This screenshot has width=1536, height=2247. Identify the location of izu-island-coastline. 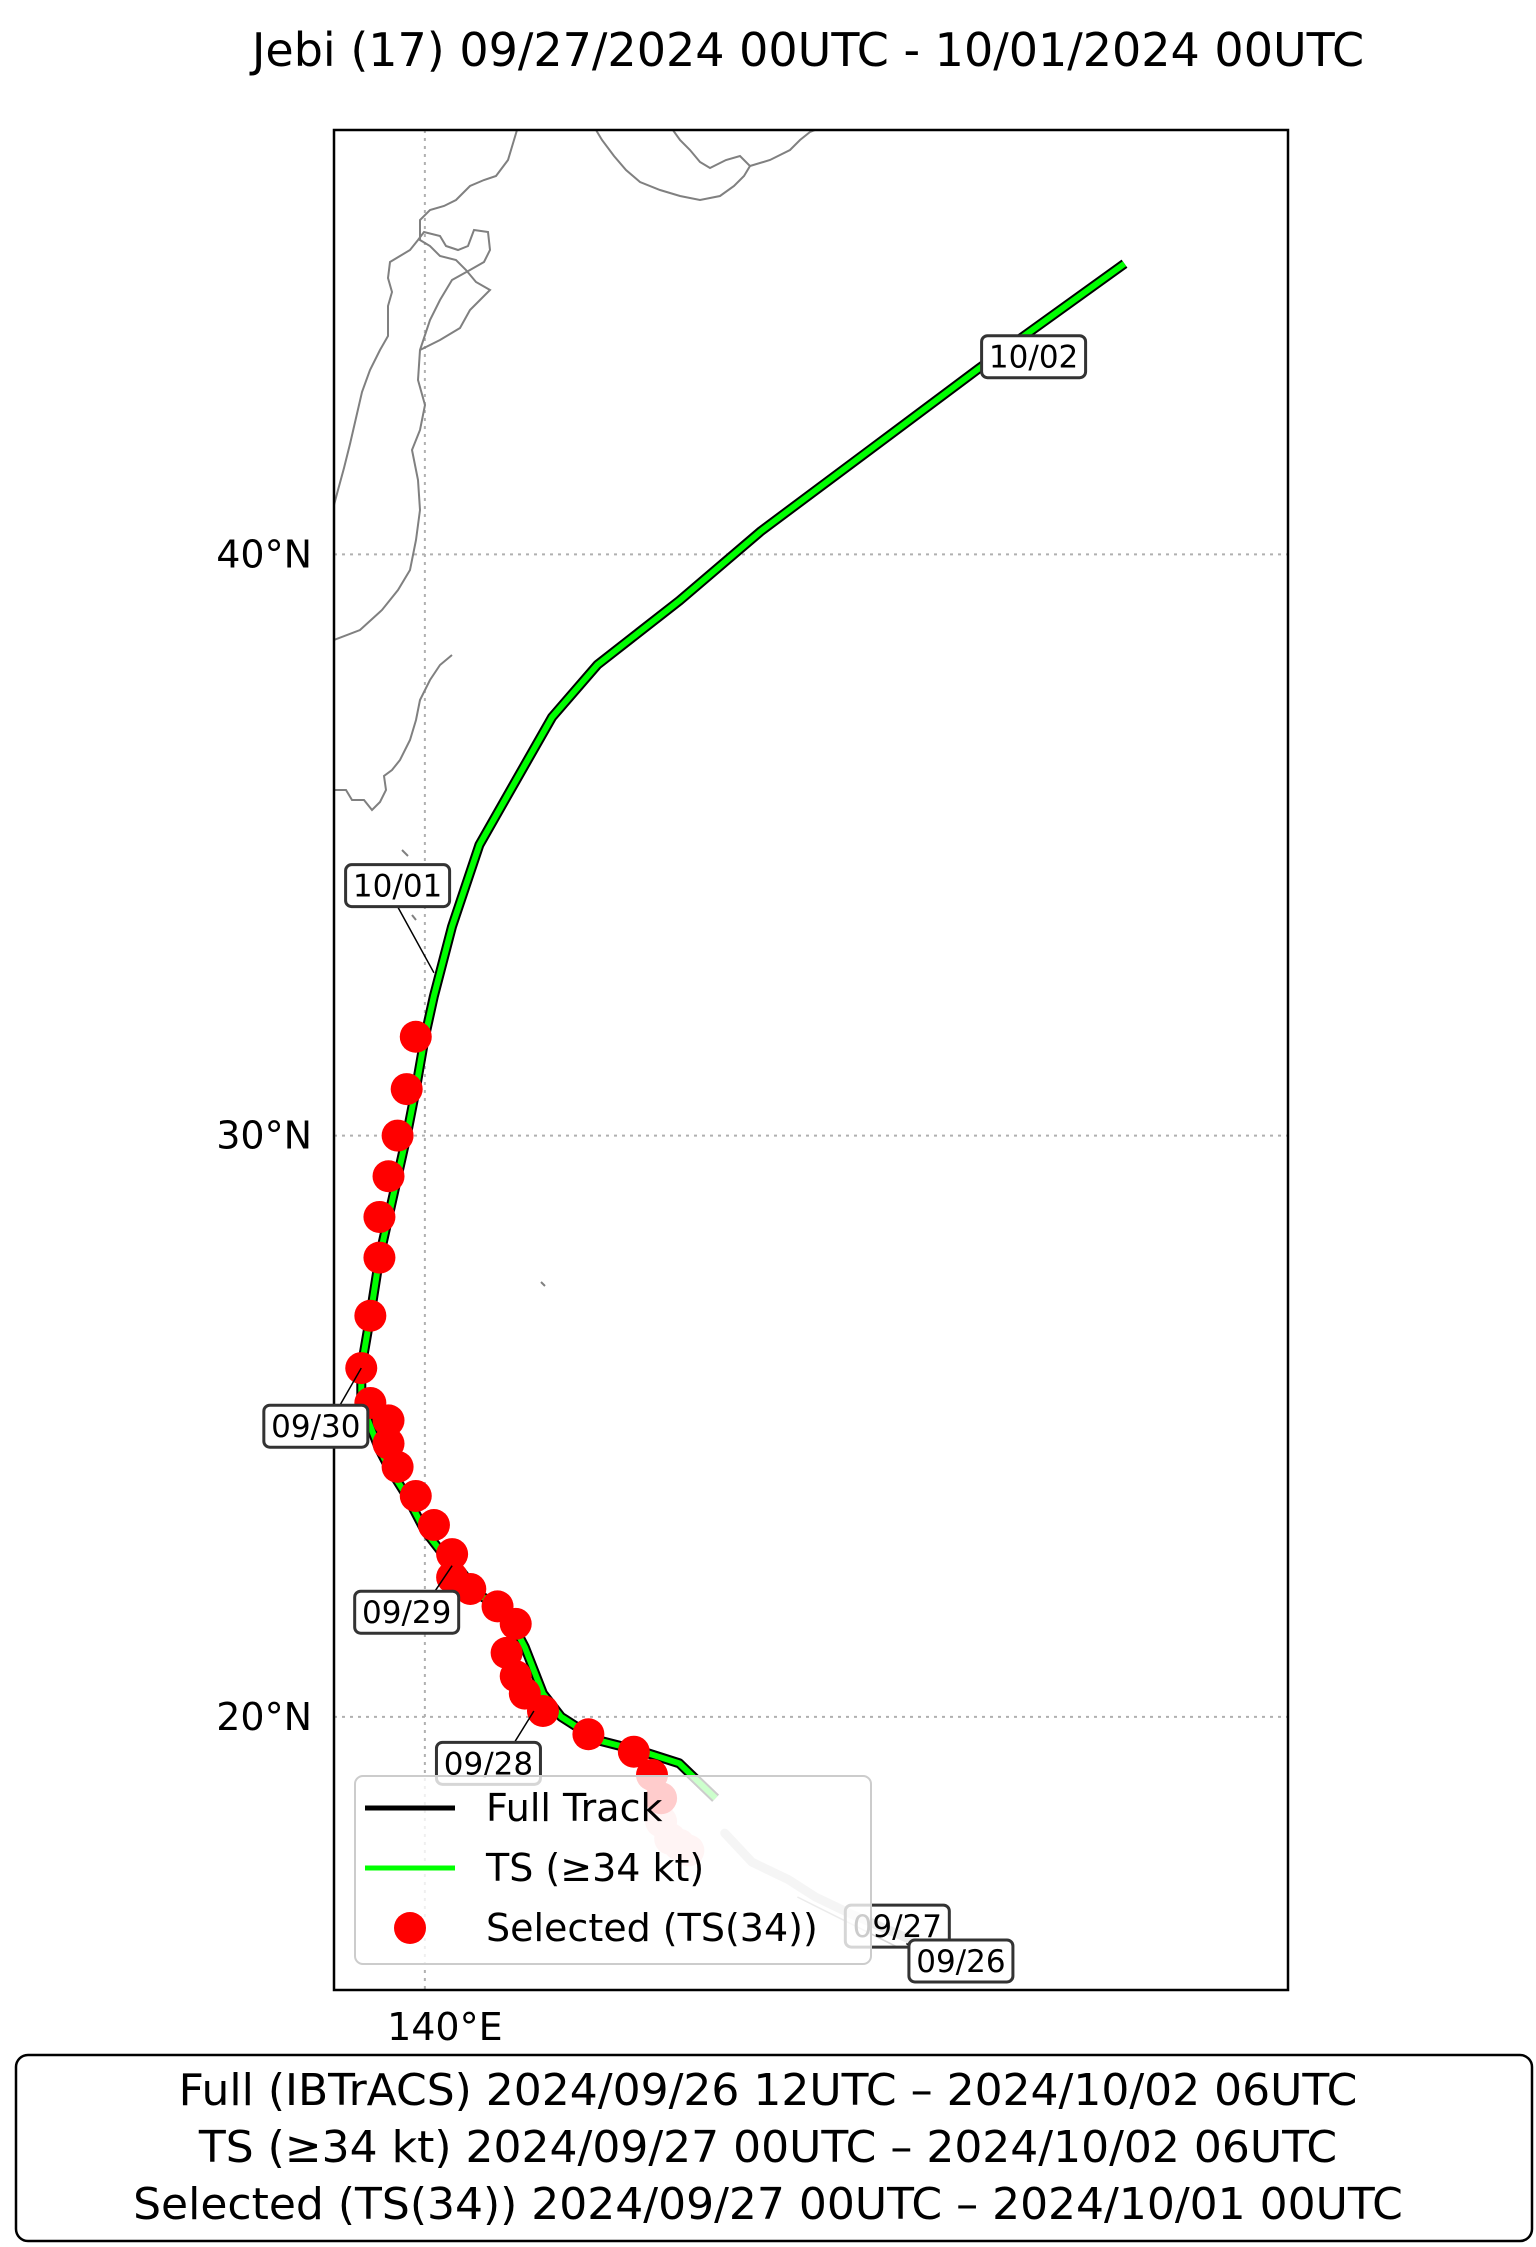
(473, 1068).